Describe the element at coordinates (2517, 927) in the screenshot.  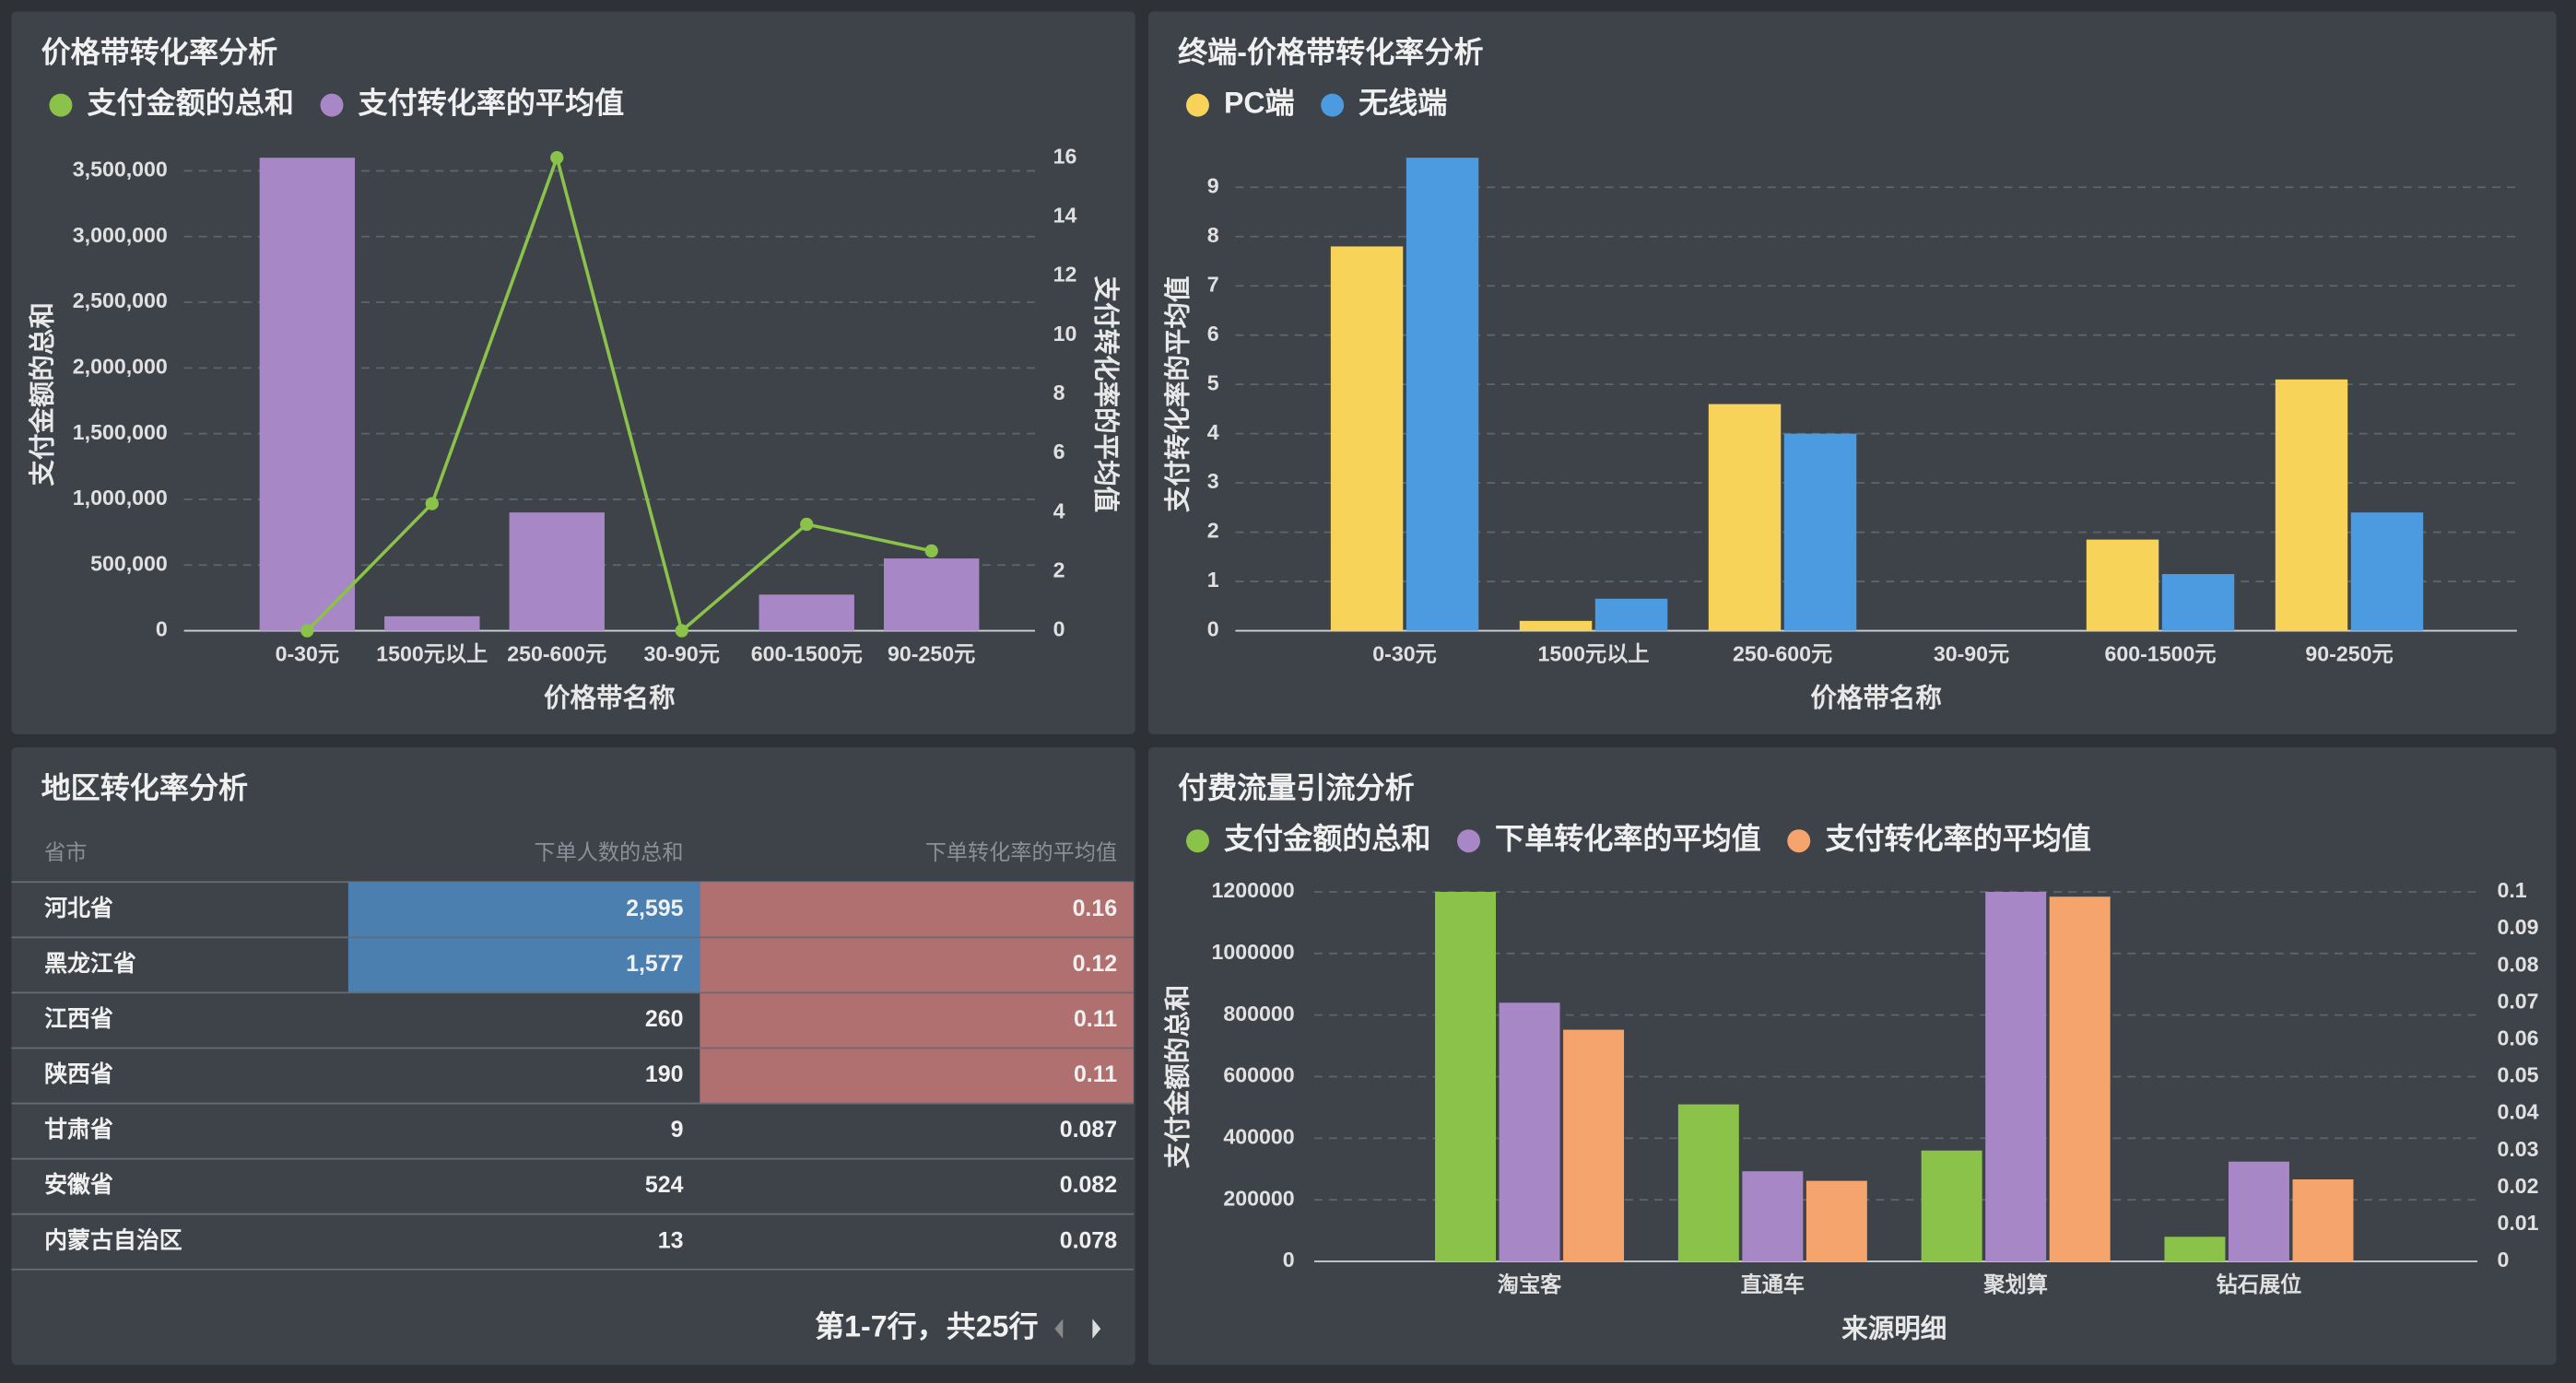
I see `y2-tick-label: 0.09` at that location.